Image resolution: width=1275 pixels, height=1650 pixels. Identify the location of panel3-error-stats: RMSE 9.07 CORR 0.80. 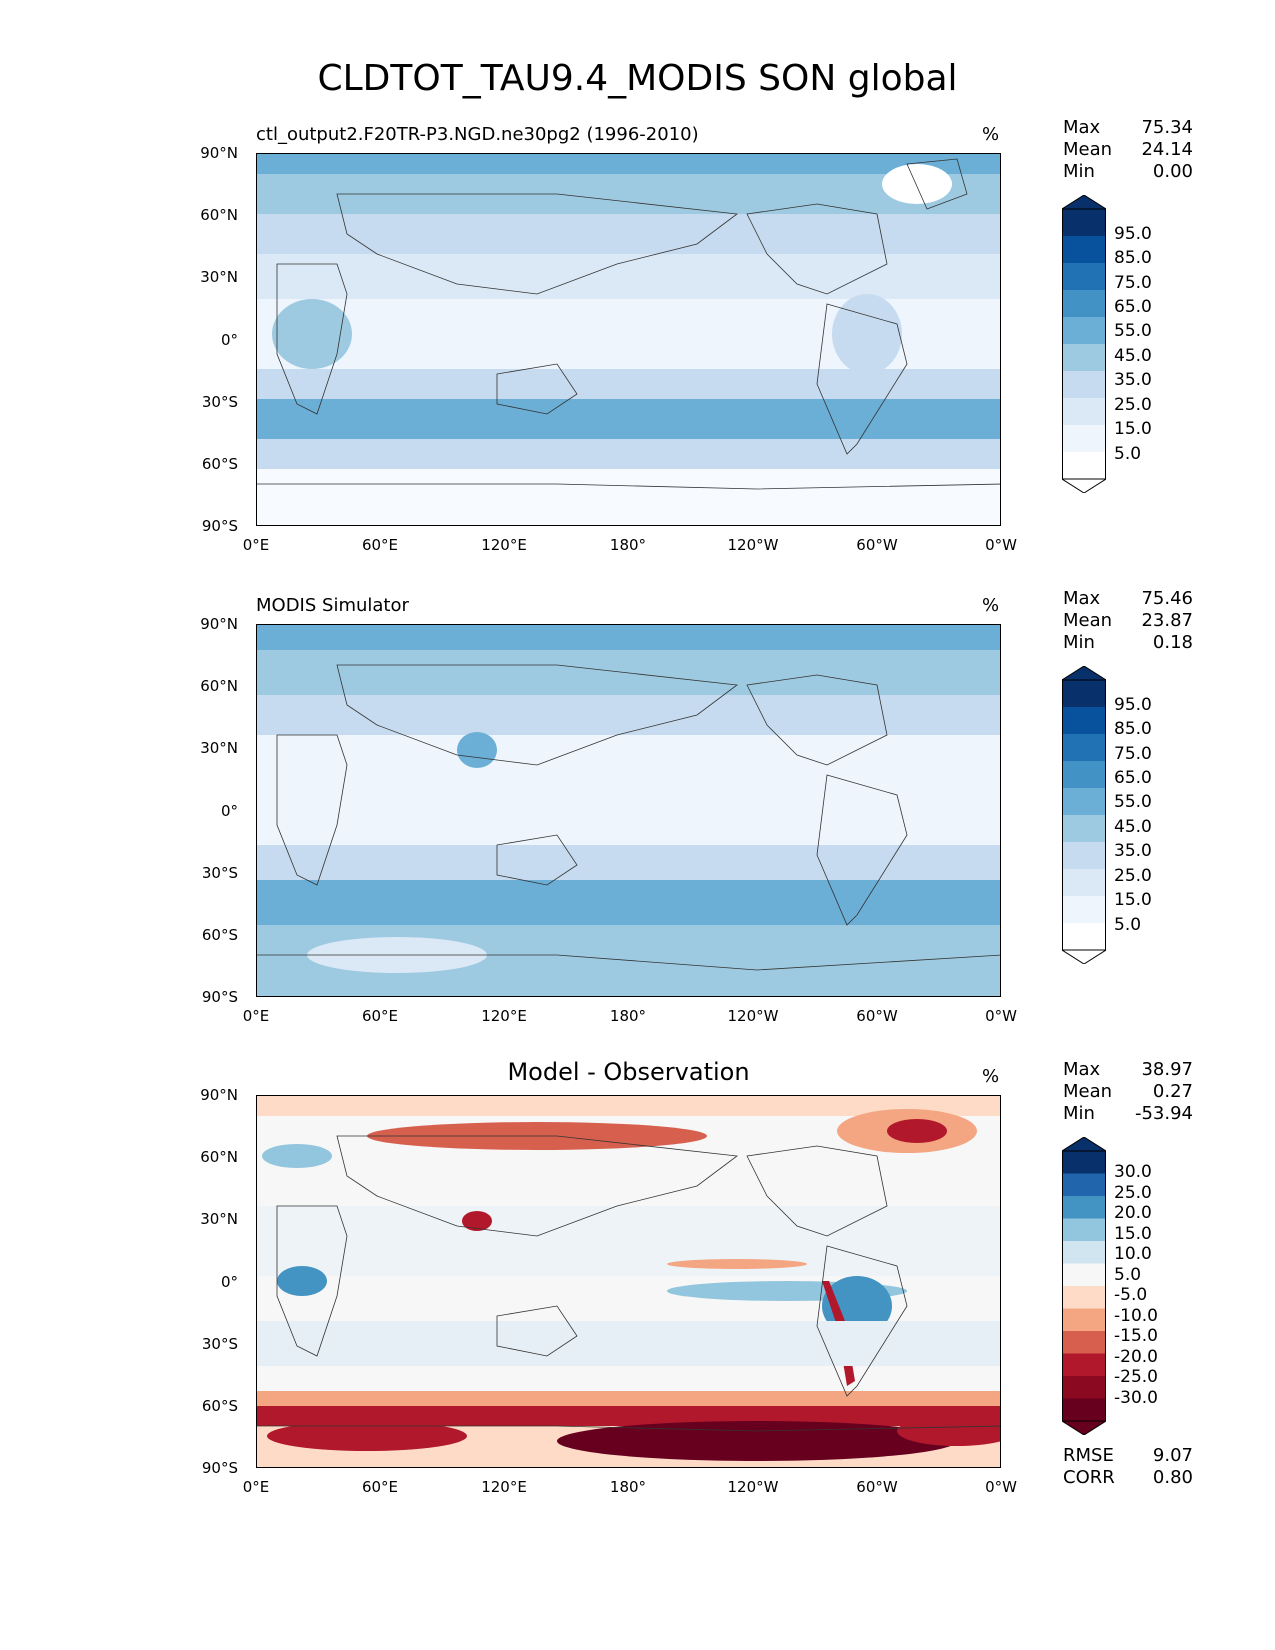
(1128, 1466).